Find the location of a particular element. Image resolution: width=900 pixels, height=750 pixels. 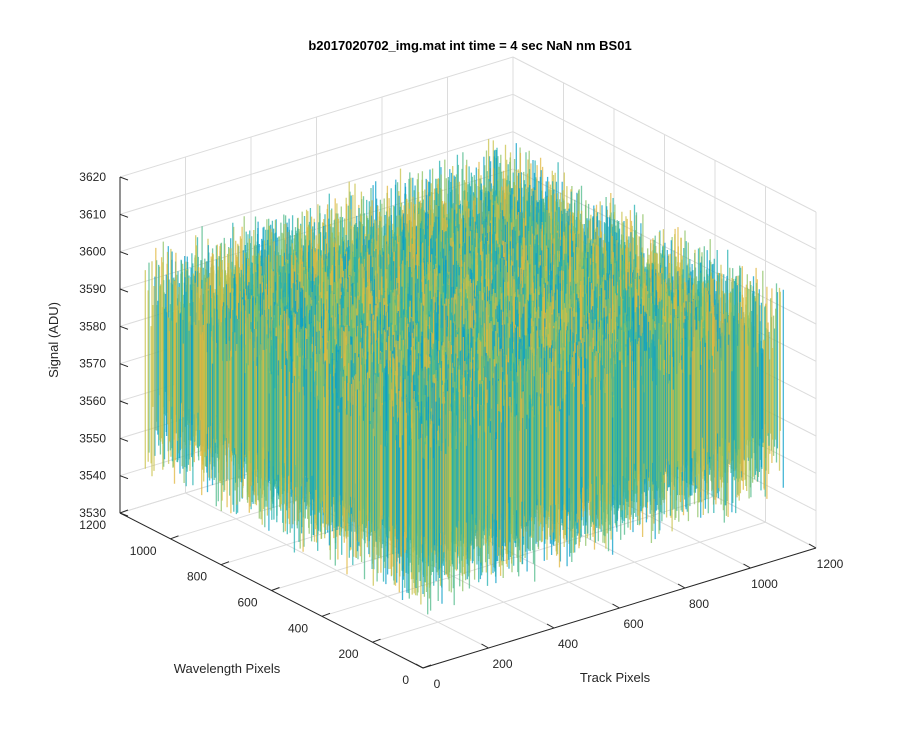

floor-gridline-y is located at coordinates (569, 582).